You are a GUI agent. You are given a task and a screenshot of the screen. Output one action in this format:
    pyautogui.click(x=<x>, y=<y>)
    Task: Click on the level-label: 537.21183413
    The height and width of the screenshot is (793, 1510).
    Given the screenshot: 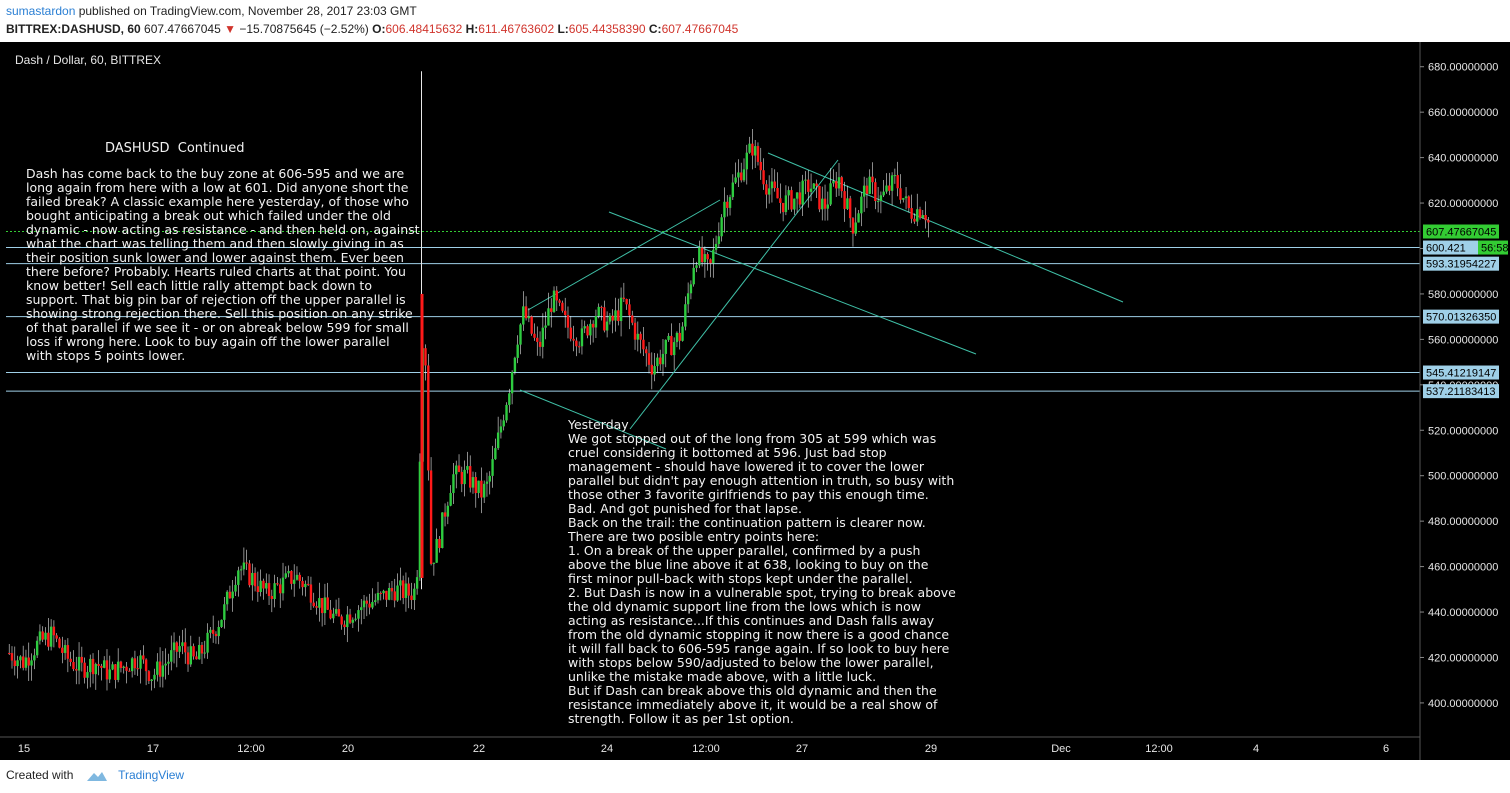 What is the action you would take?
    pyautogui.click(x=1461, y=392)
    